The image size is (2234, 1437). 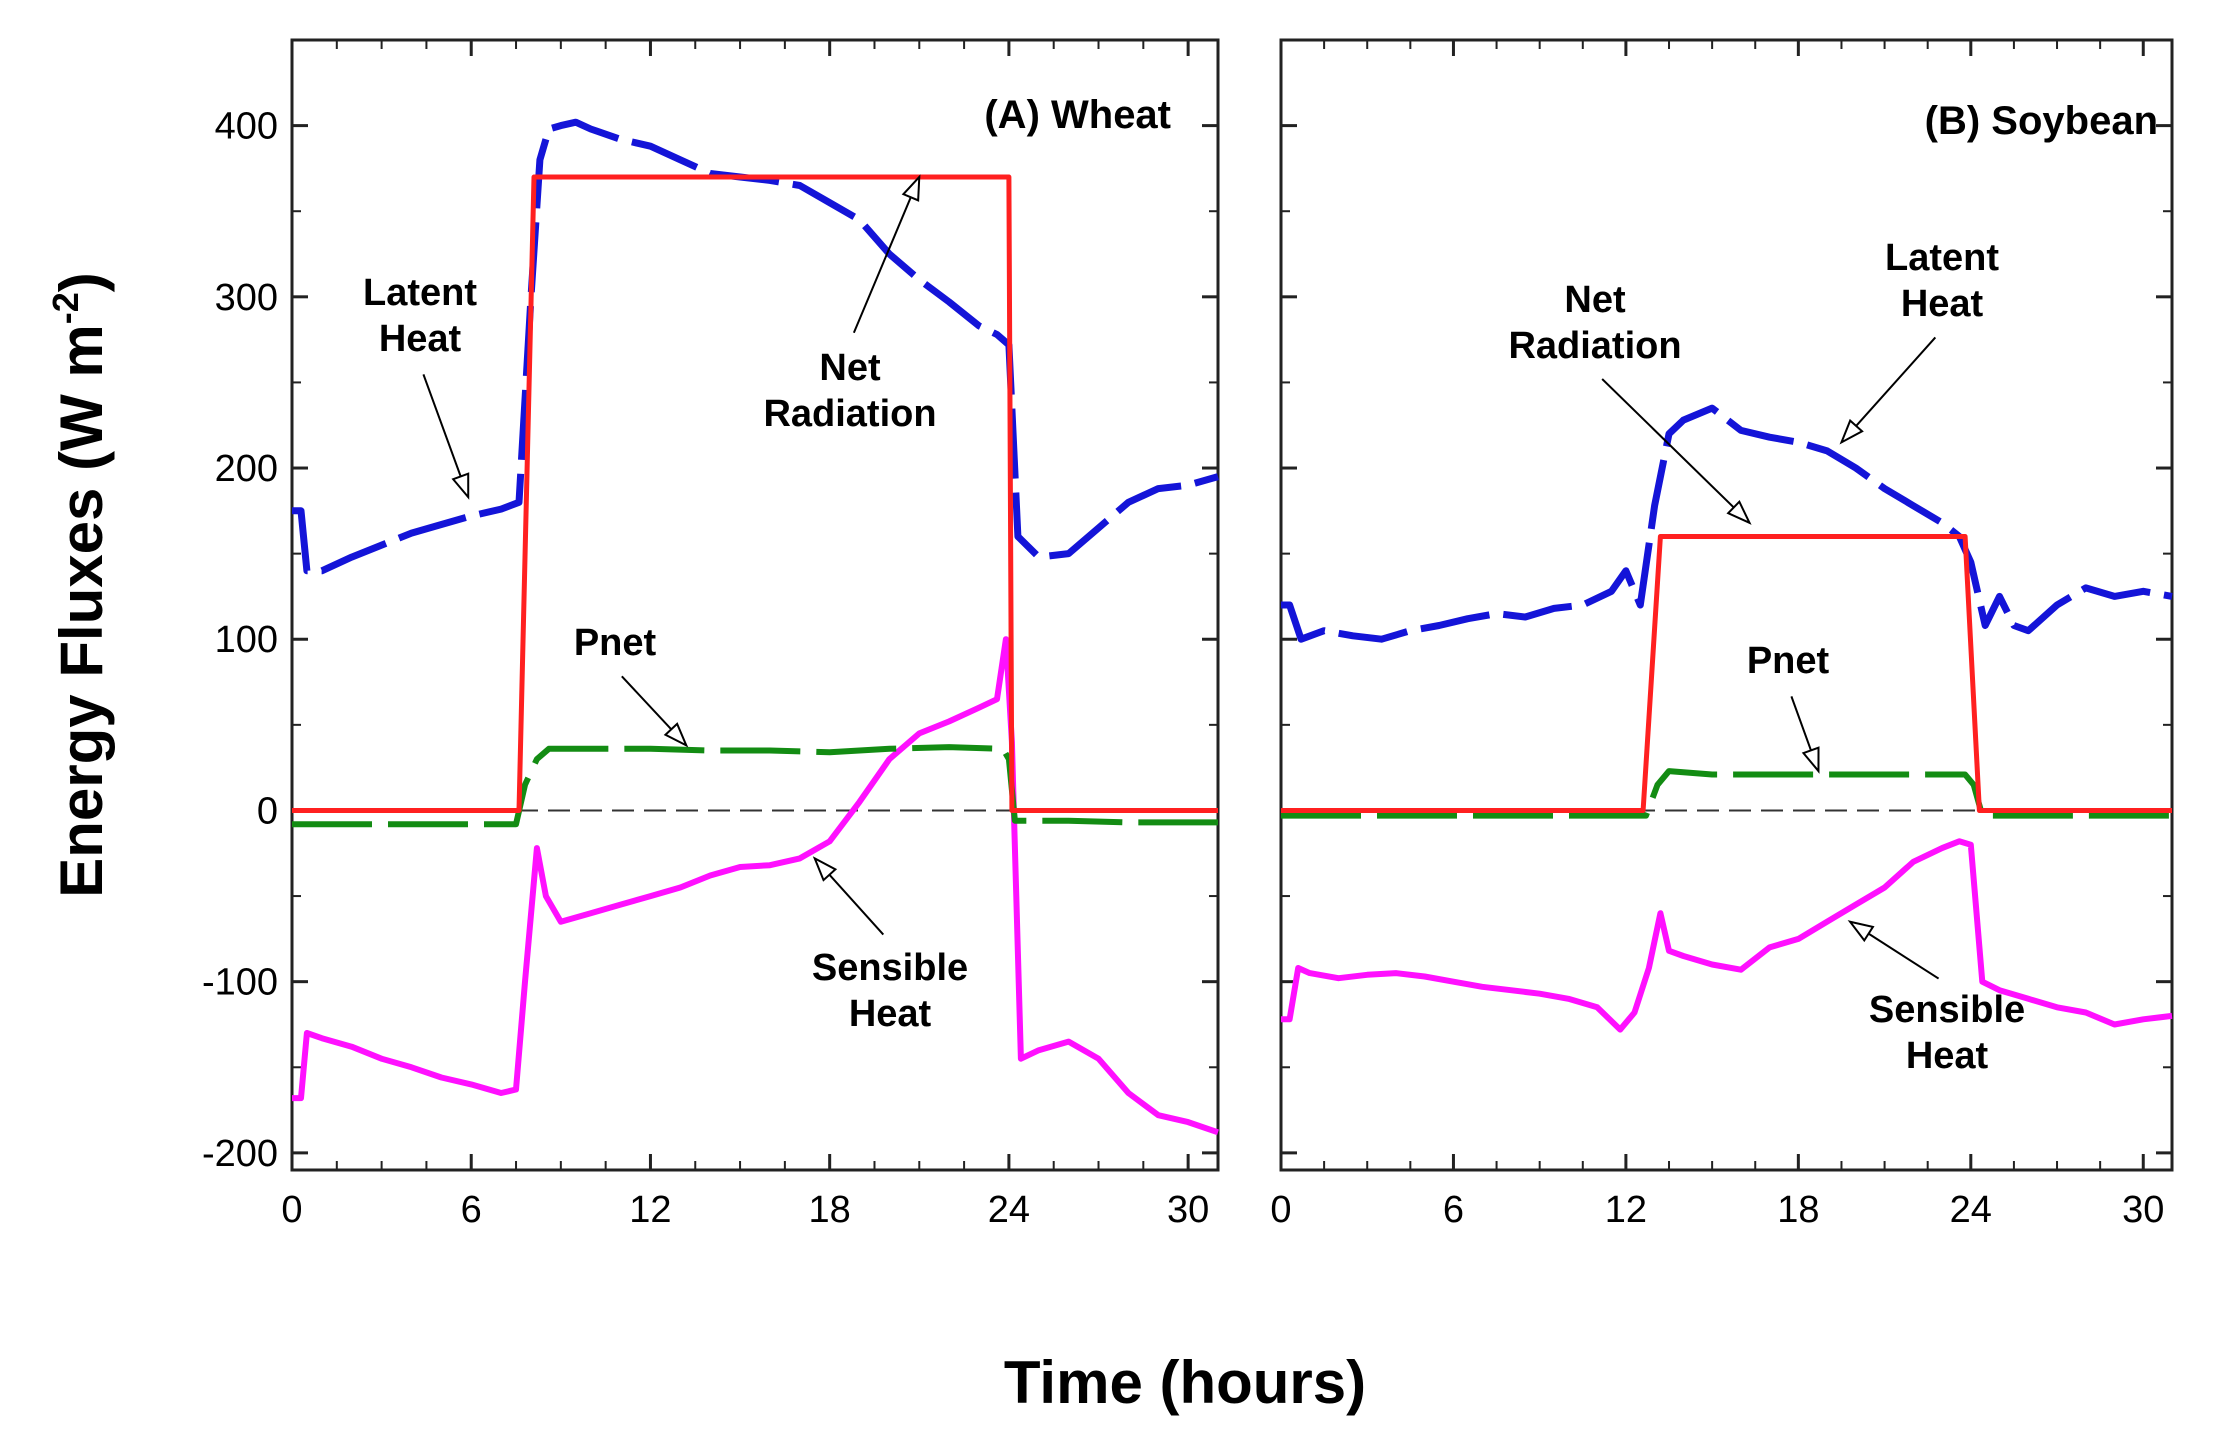 What do you see at coordinates (1185, 1382) in the screenshot?
I see `x-axis-title: Time (hours)` at bounding box center [1185, 1382].